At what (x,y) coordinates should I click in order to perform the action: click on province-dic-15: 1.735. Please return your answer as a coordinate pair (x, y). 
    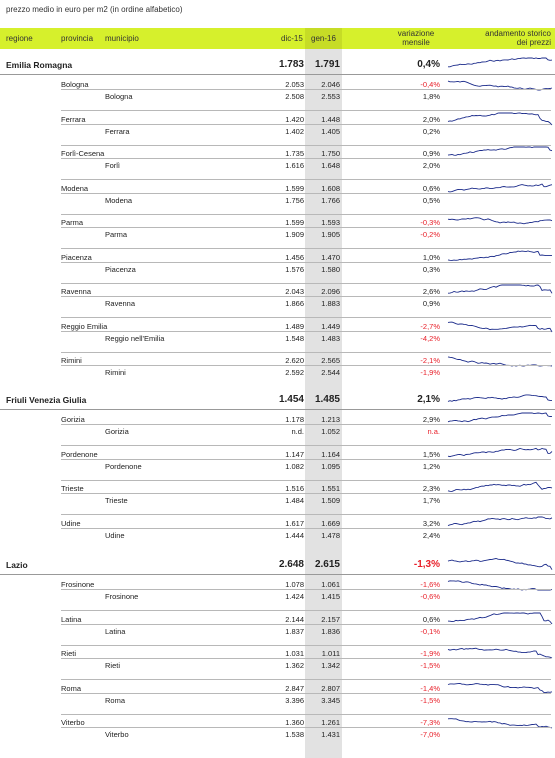
    Looking at the image, I should click on (294, 153).